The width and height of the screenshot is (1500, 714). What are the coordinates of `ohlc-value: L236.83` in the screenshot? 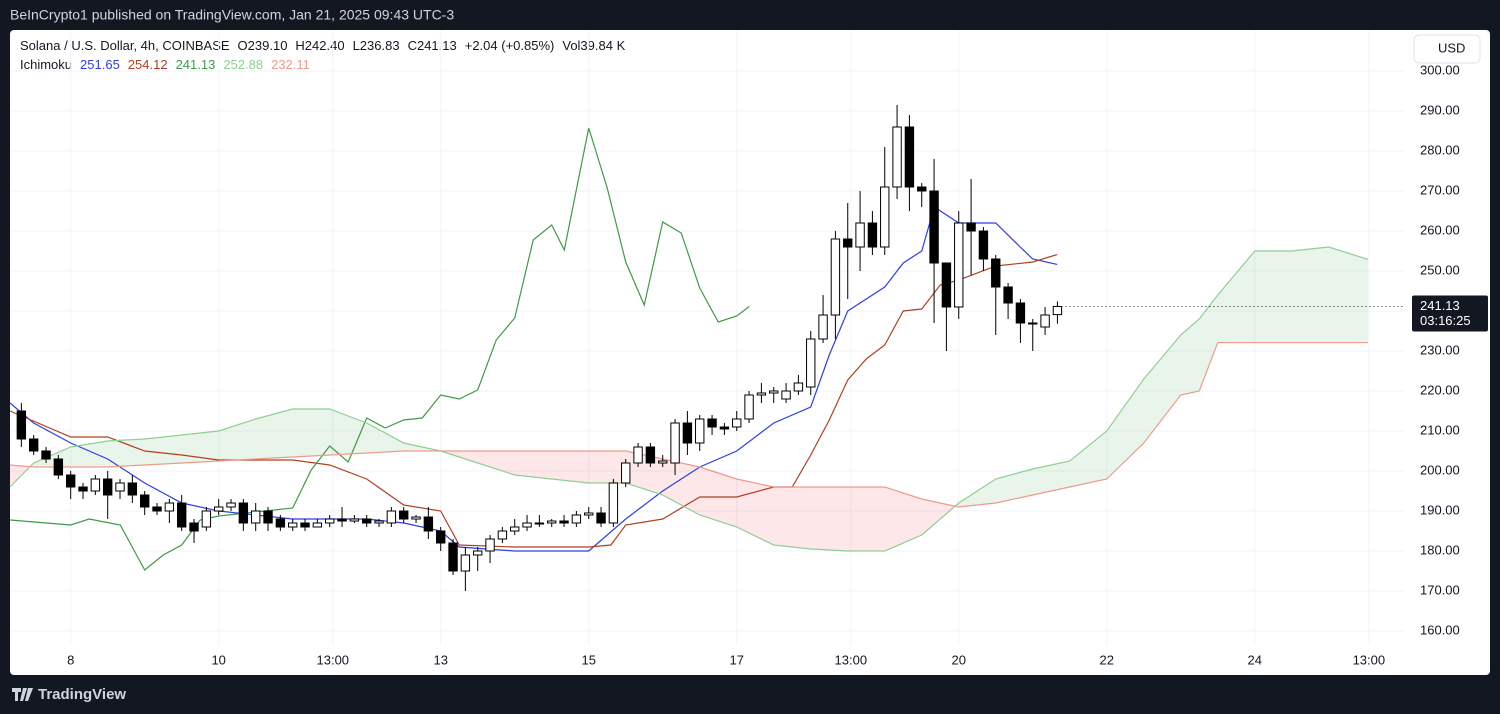 It's located at (376, 45).